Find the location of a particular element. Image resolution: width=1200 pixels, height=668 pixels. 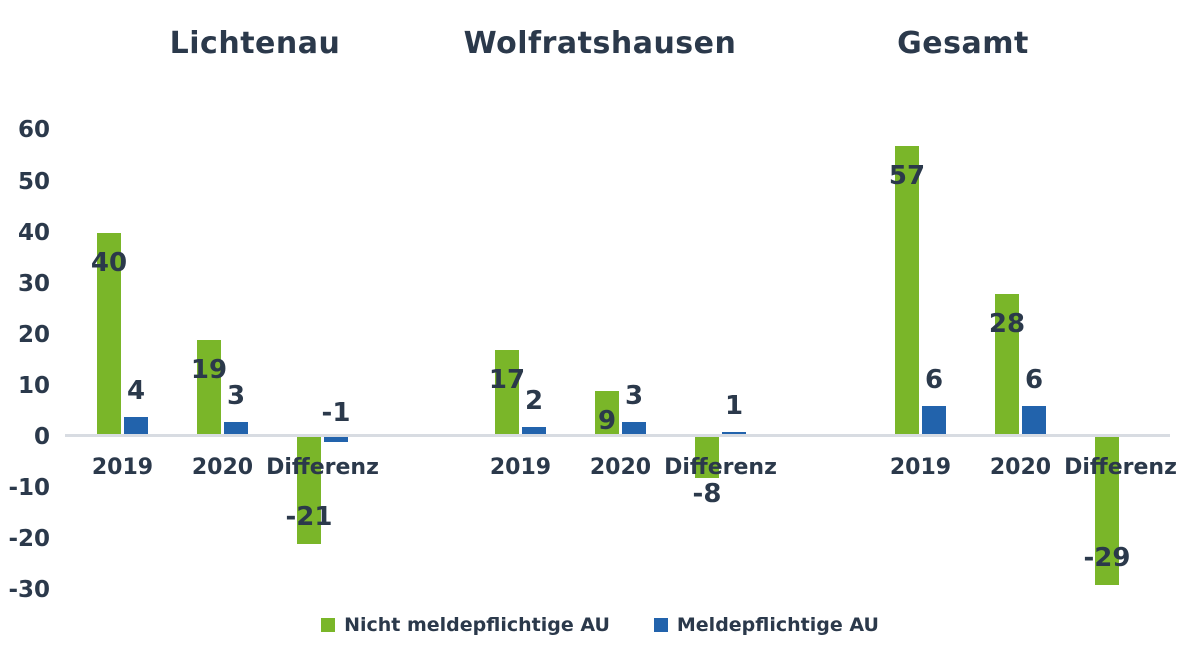

y-tick-label: 60 is located at coordinates (33, 130).